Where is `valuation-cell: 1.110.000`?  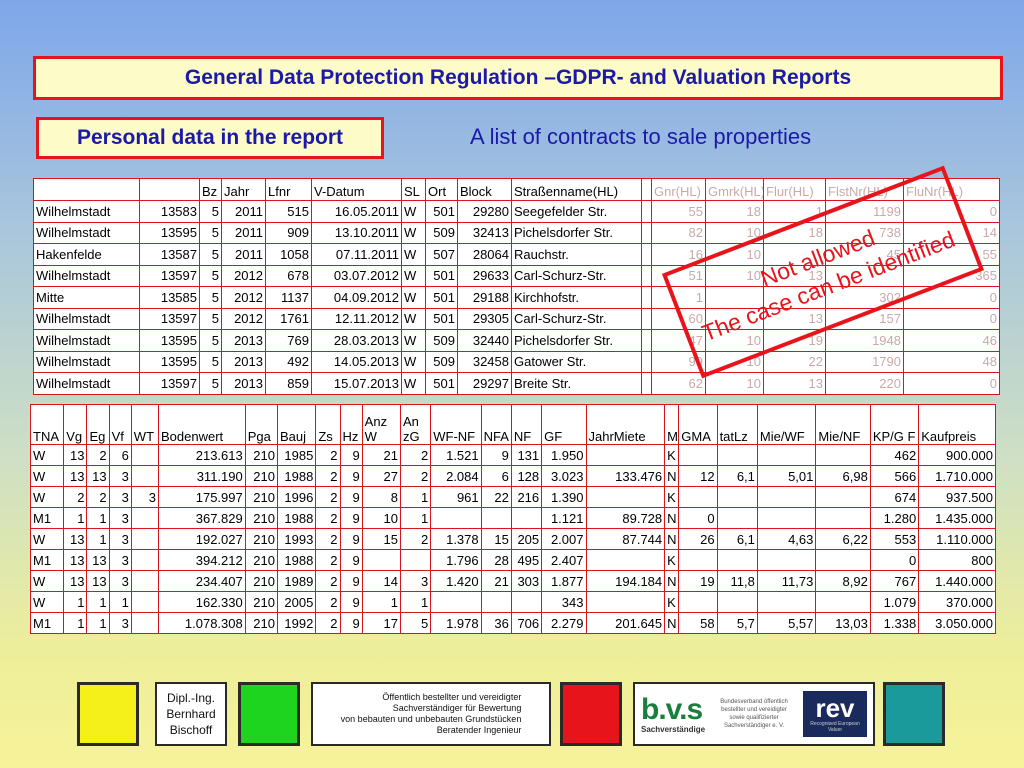
valuation-cell: 1.110.000 is located at coordinates (957, 539).